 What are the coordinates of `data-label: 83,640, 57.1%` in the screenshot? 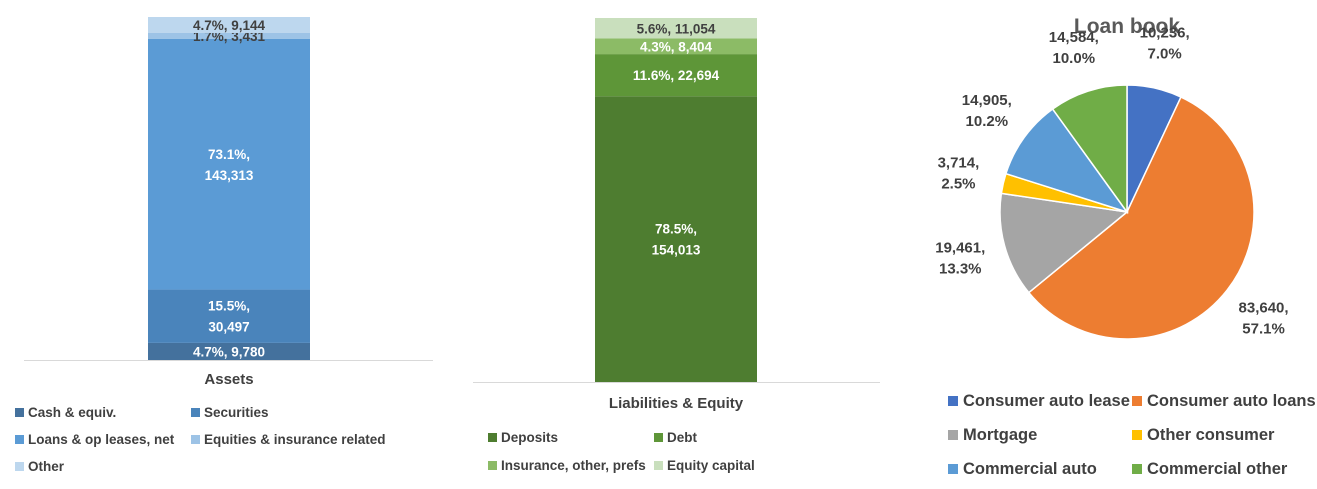 It's located at (1264, 319).